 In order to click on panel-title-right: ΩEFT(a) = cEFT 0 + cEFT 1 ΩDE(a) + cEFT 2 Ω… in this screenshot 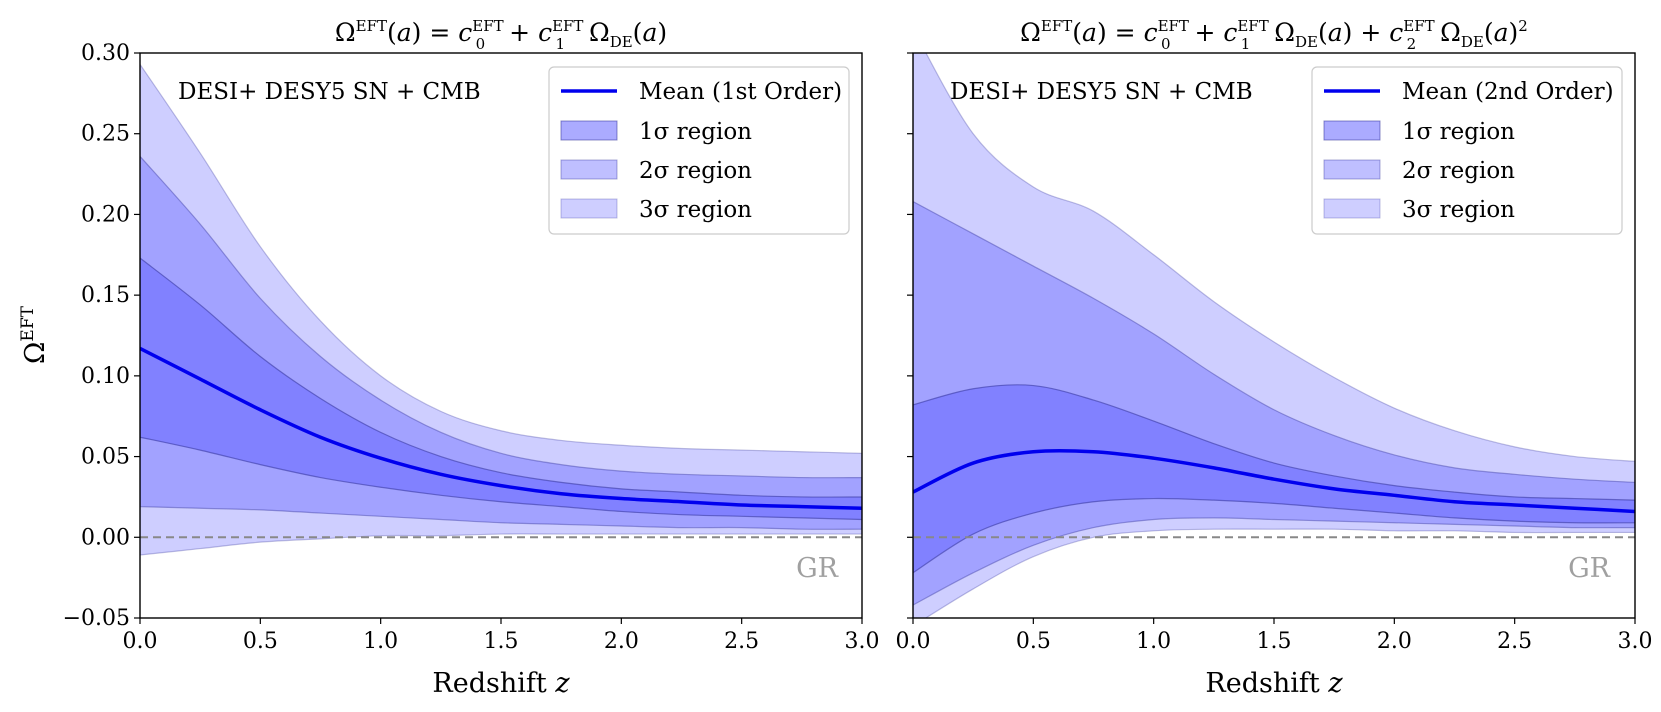, I will do `click(1274, 35)`.